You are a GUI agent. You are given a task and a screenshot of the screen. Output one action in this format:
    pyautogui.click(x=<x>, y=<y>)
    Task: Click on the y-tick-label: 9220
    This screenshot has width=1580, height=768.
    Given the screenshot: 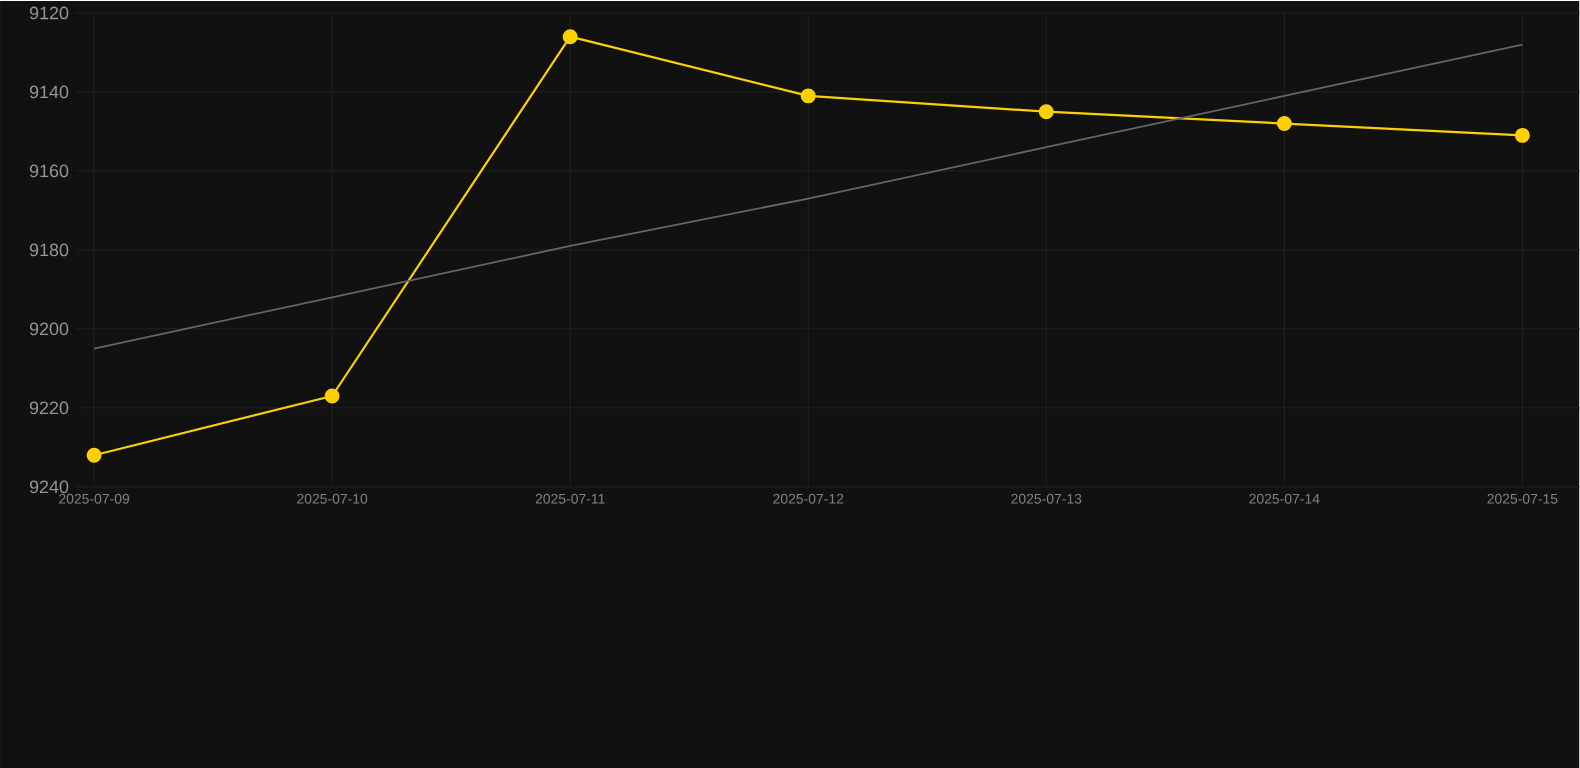 What is the action you would take?
    pyautogui.click(x=49, y=407)
    